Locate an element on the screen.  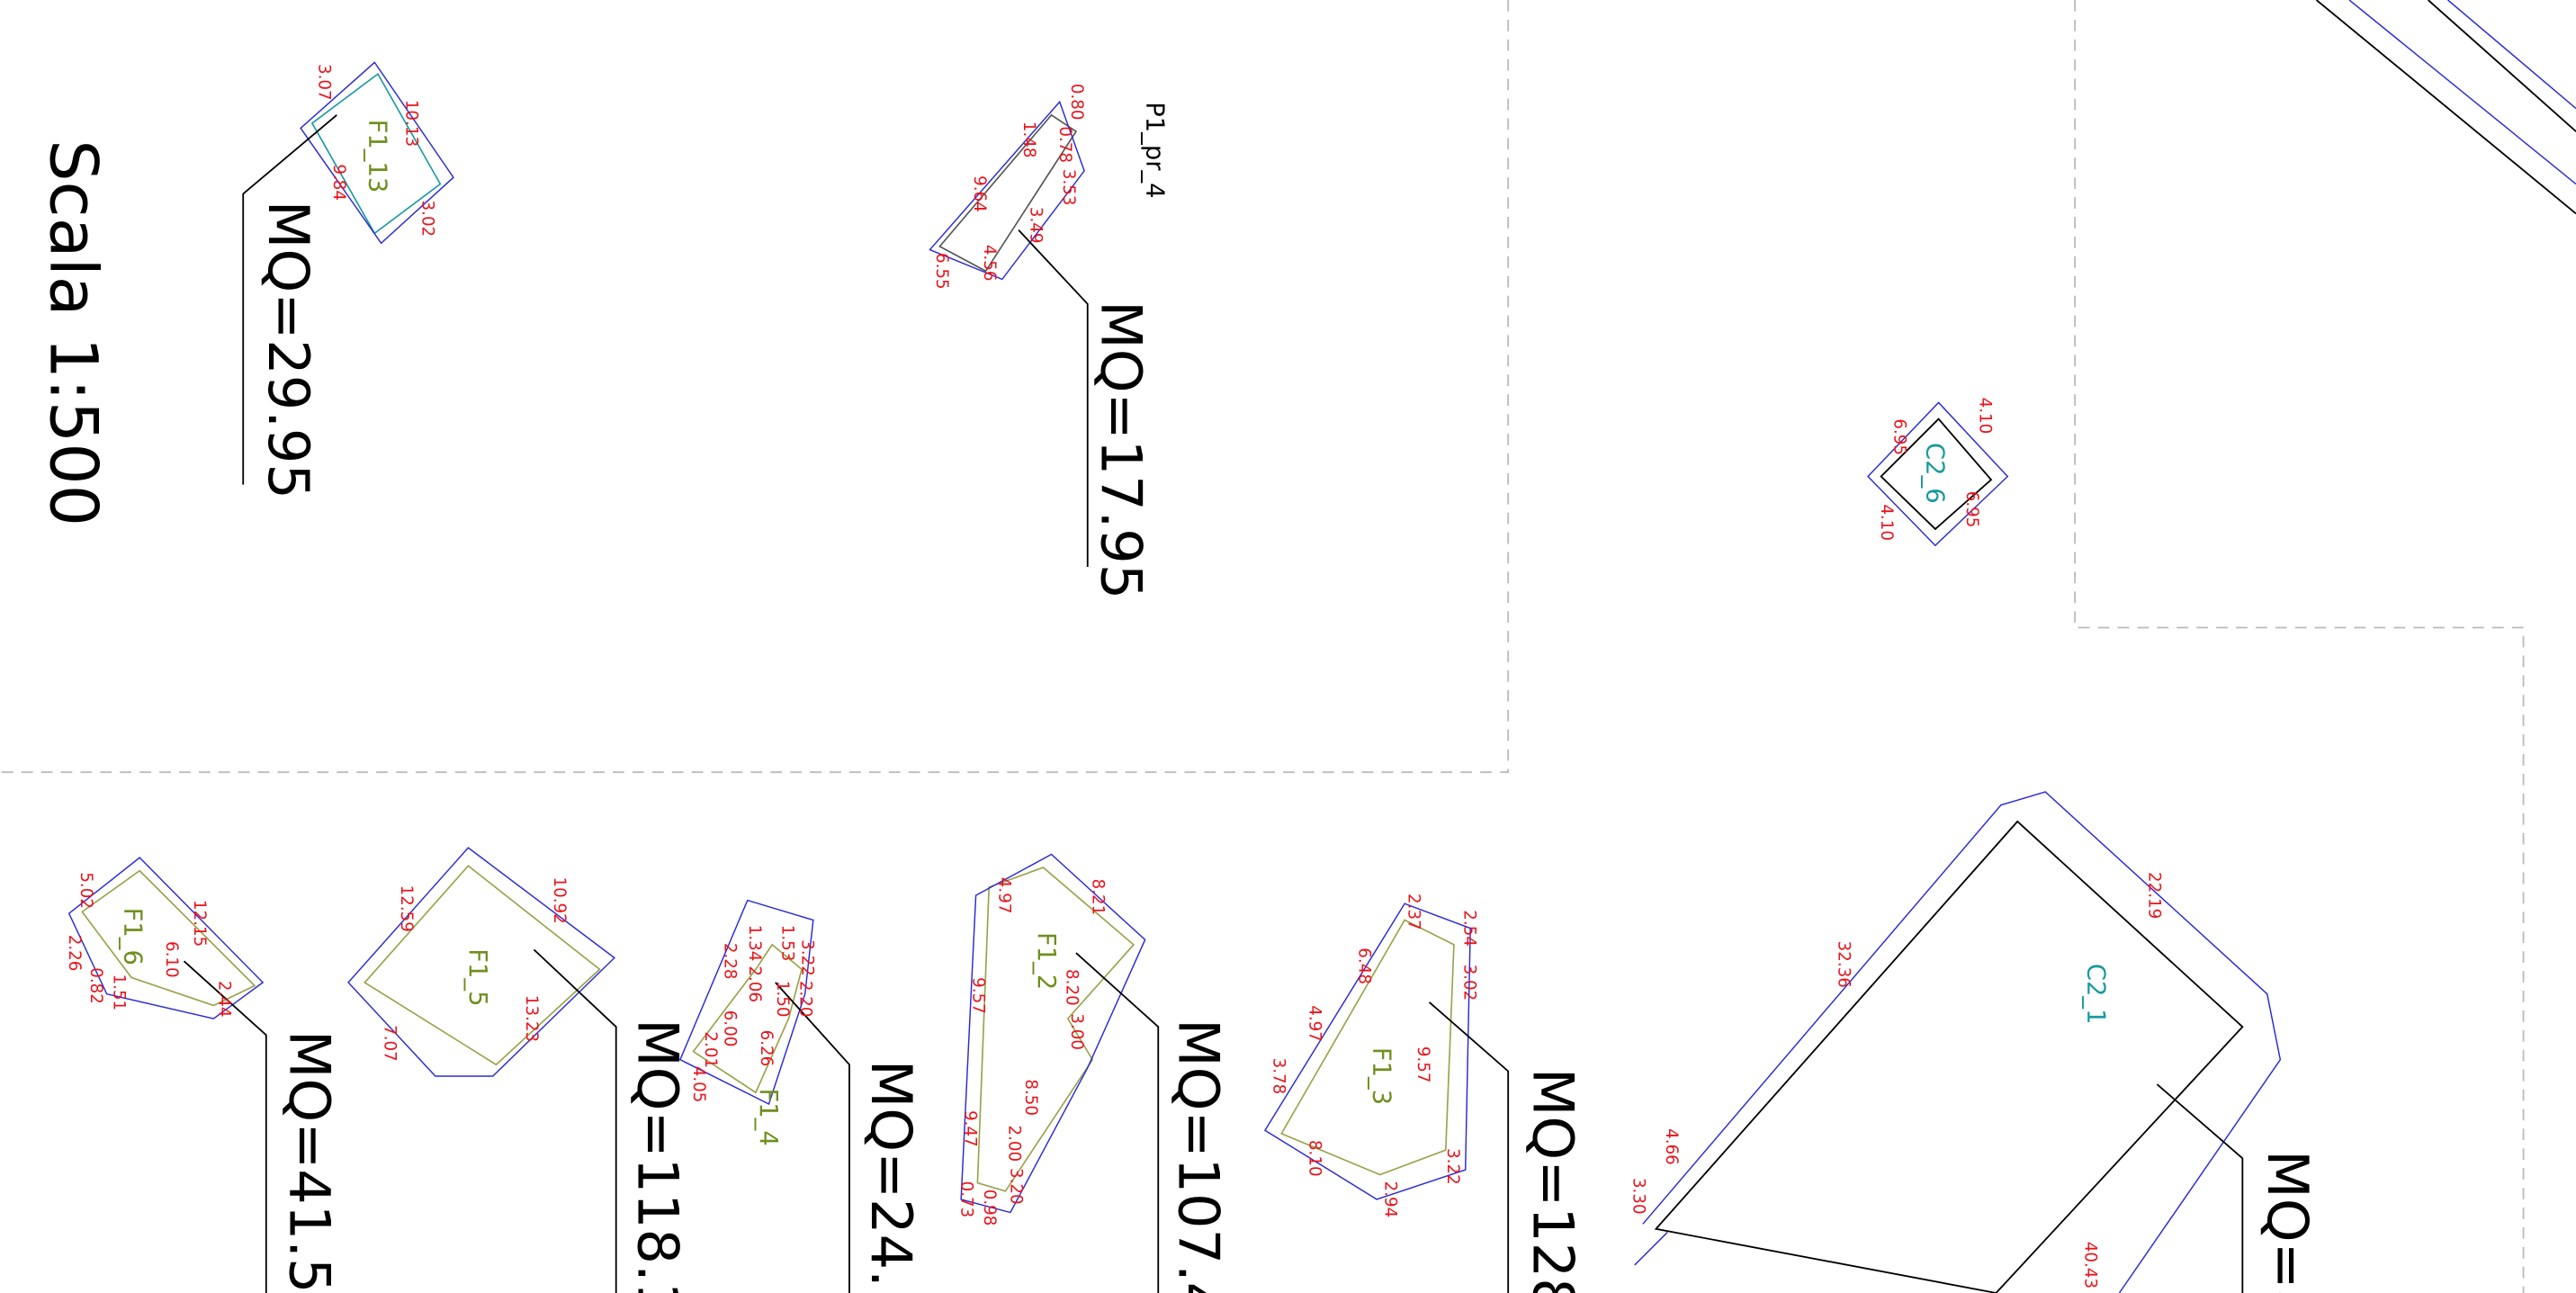
area-label: MQ=128 is located at coordinates (1554, 1180).